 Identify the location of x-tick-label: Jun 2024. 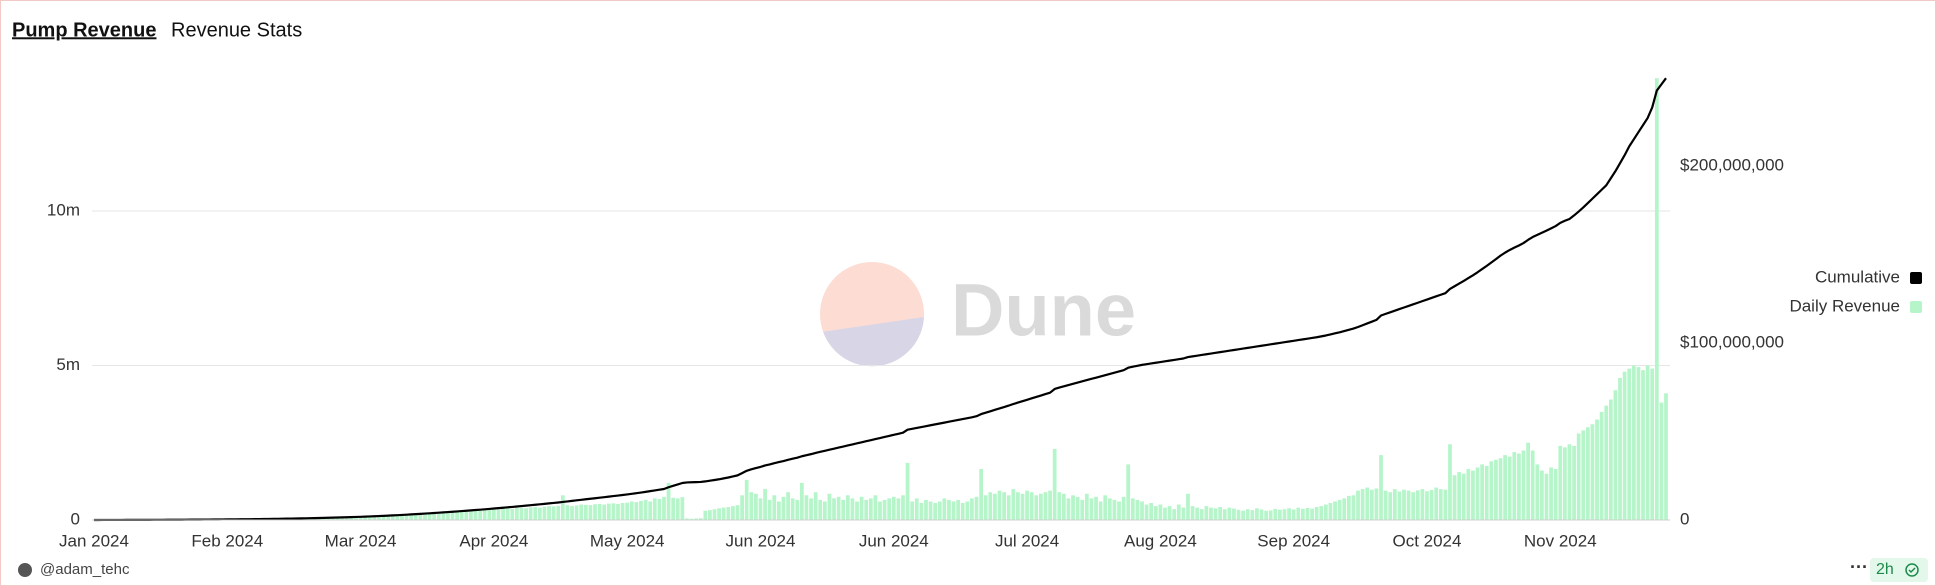
(894, 540).